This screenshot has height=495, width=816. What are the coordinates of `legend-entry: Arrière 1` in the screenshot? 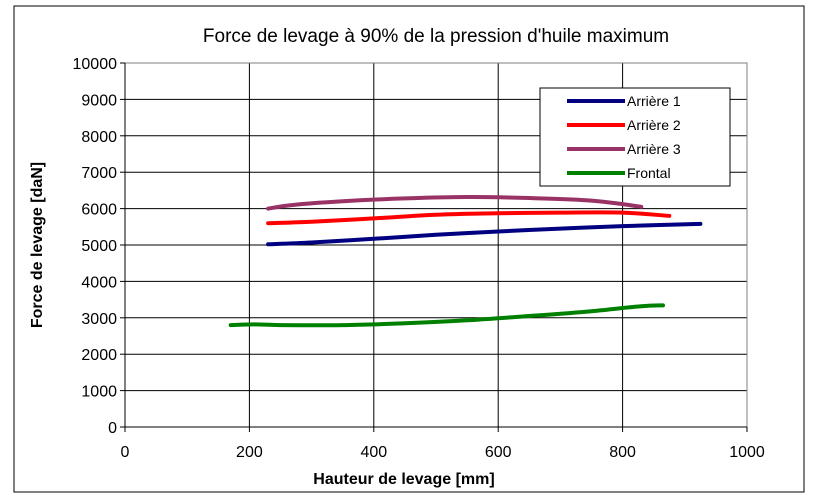 It's located at (654, 101).